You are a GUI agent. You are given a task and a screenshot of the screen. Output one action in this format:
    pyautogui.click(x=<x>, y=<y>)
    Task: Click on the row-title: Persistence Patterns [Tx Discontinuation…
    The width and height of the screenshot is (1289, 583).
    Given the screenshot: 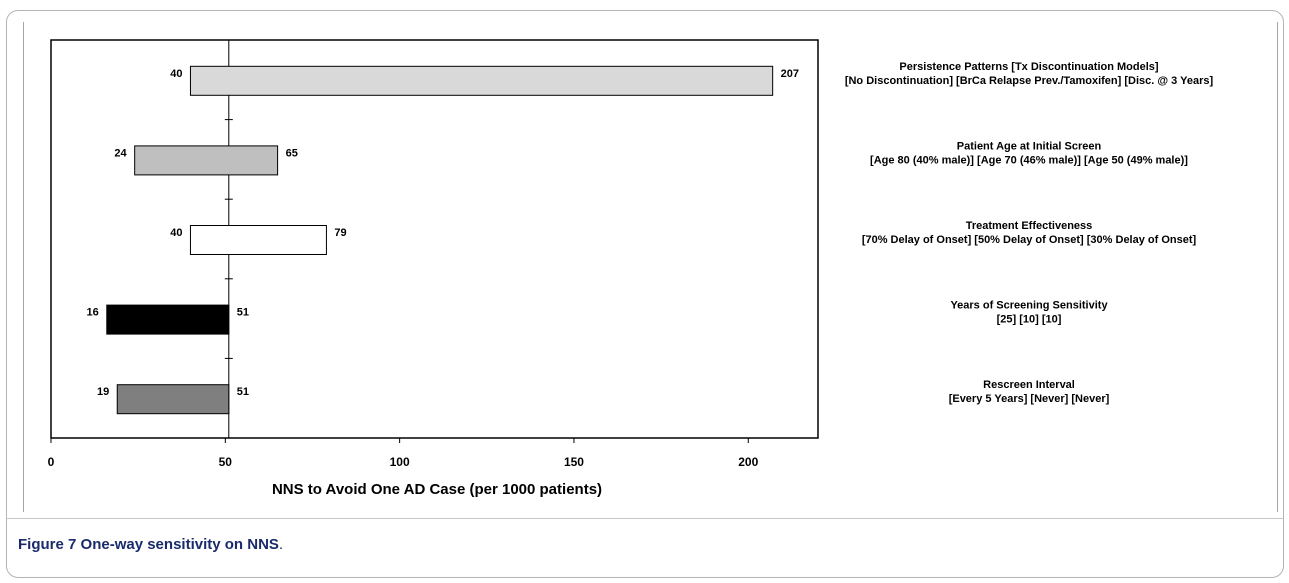 What is the action you would take?
    pyautogui.click(x=1029, y=67)
    